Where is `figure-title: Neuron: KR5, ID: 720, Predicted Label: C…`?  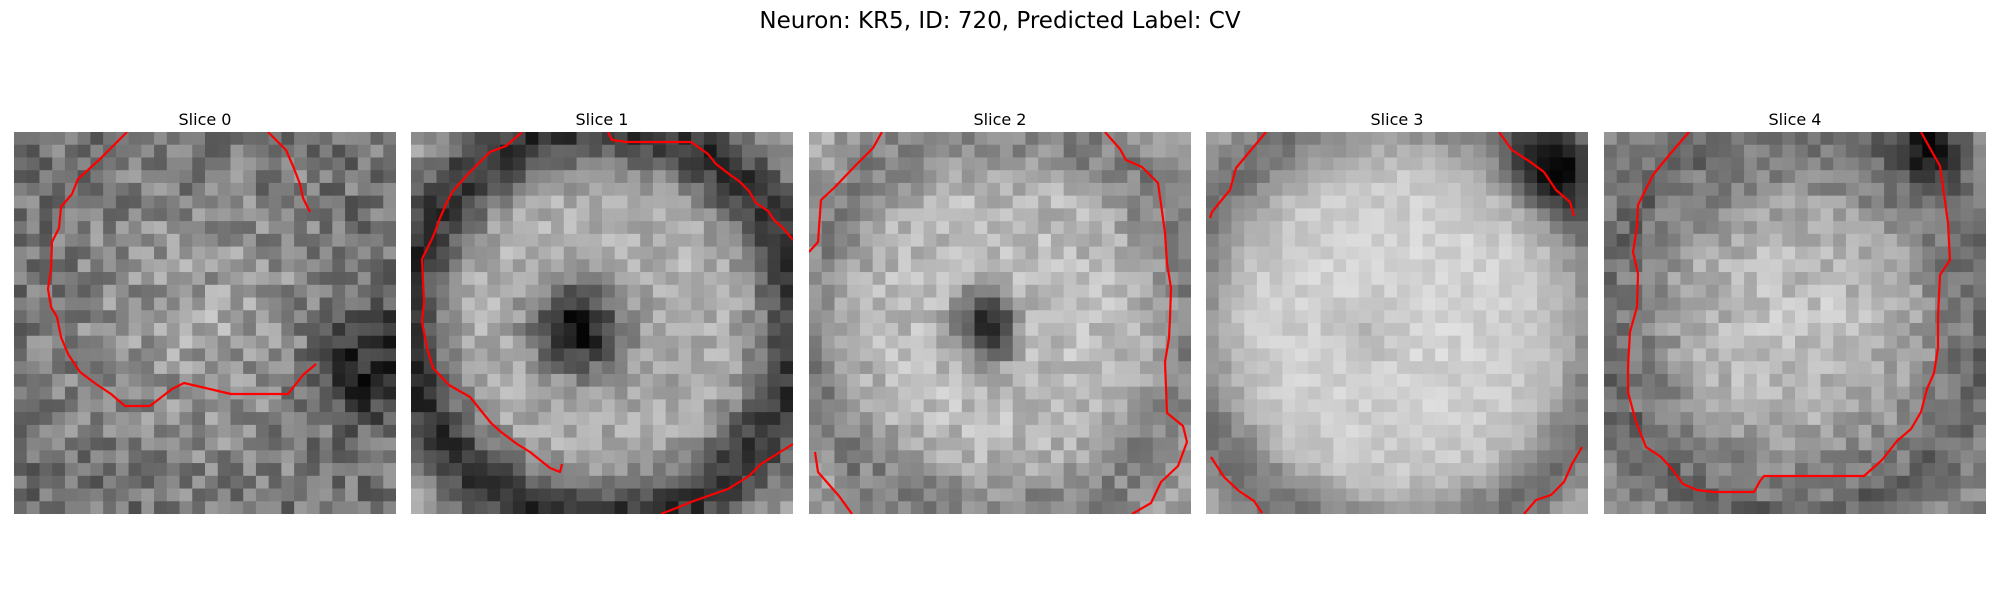
figure-title: Neuron: KR5, ID: 720, Predicted Label: C… is located at coordinates (1000, 21).